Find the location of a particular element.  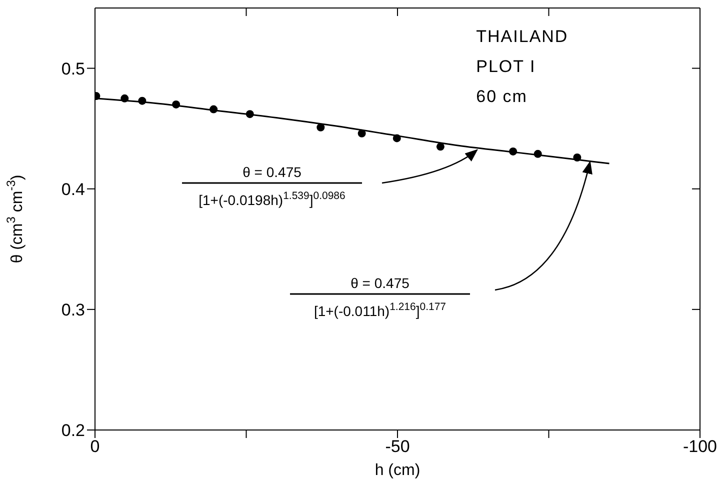

annotation: θ = 0.475 [1+(-0.011h)$^{1.216}$]$^{0.177}$ is located at coordinates (380, 297).